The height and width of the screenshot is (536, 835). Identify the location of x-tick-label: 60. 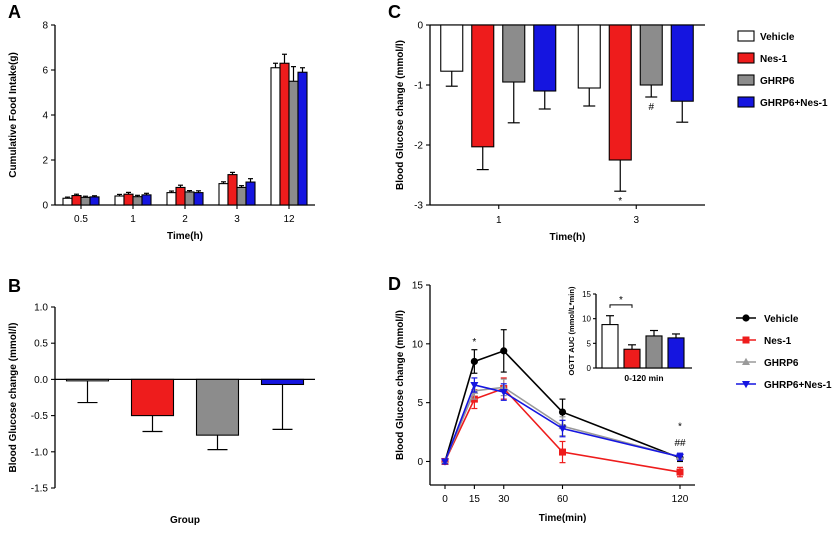
(563, 499).